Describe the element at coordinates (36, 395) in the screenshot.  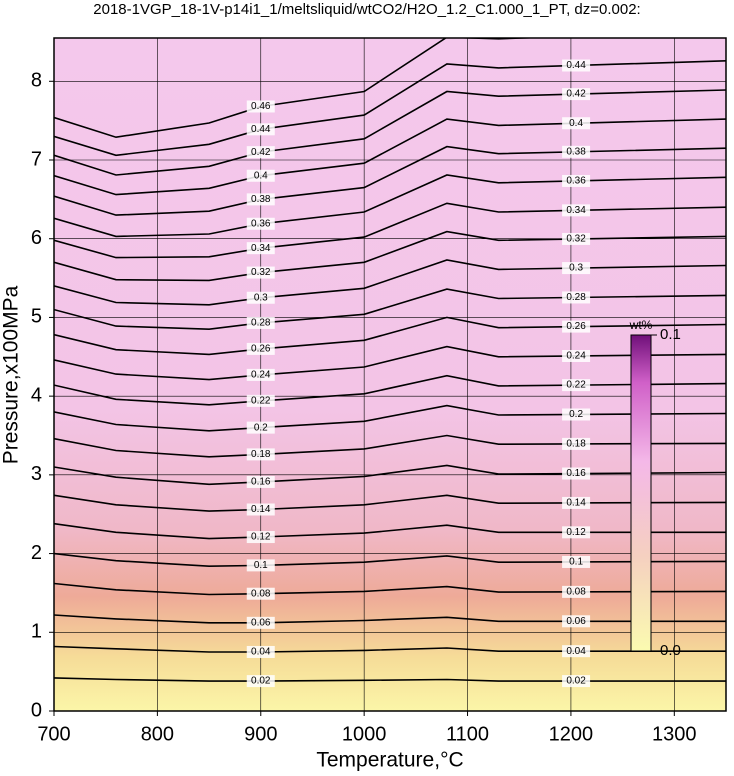
I see `y-tick-label: 4` at that location.